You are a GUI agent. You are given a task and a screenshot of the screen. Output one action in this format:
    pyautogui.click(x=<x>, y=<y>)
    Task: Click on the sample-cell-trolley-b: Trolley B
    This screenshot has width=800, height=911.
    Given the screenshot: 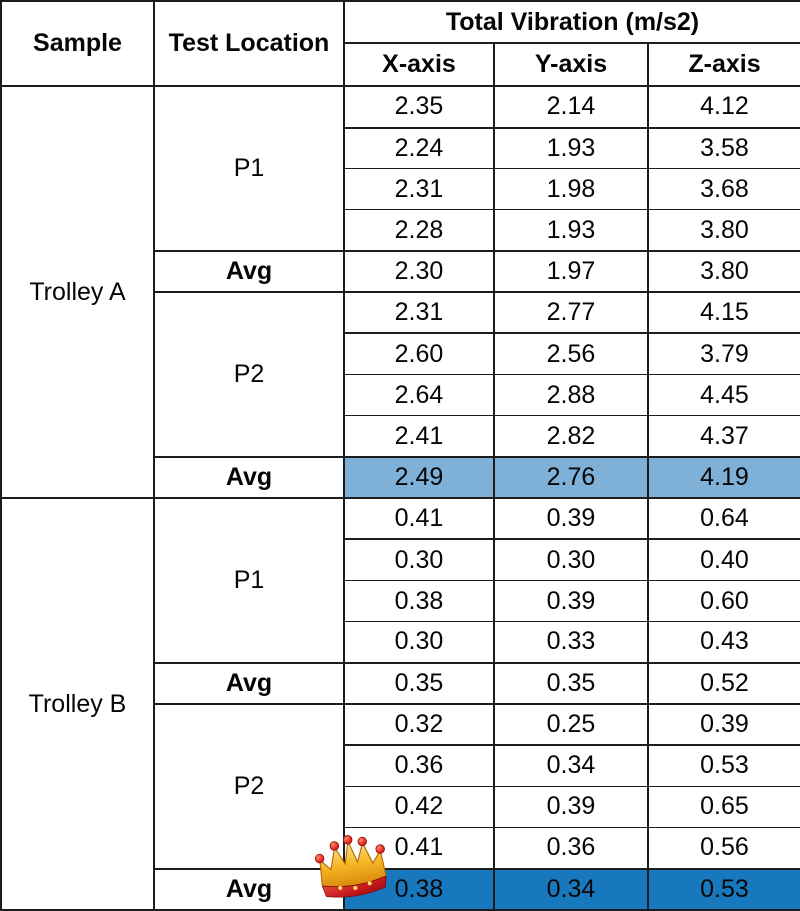 What is the action you would take?
    pyautogui.click(x=77, y=704)
    